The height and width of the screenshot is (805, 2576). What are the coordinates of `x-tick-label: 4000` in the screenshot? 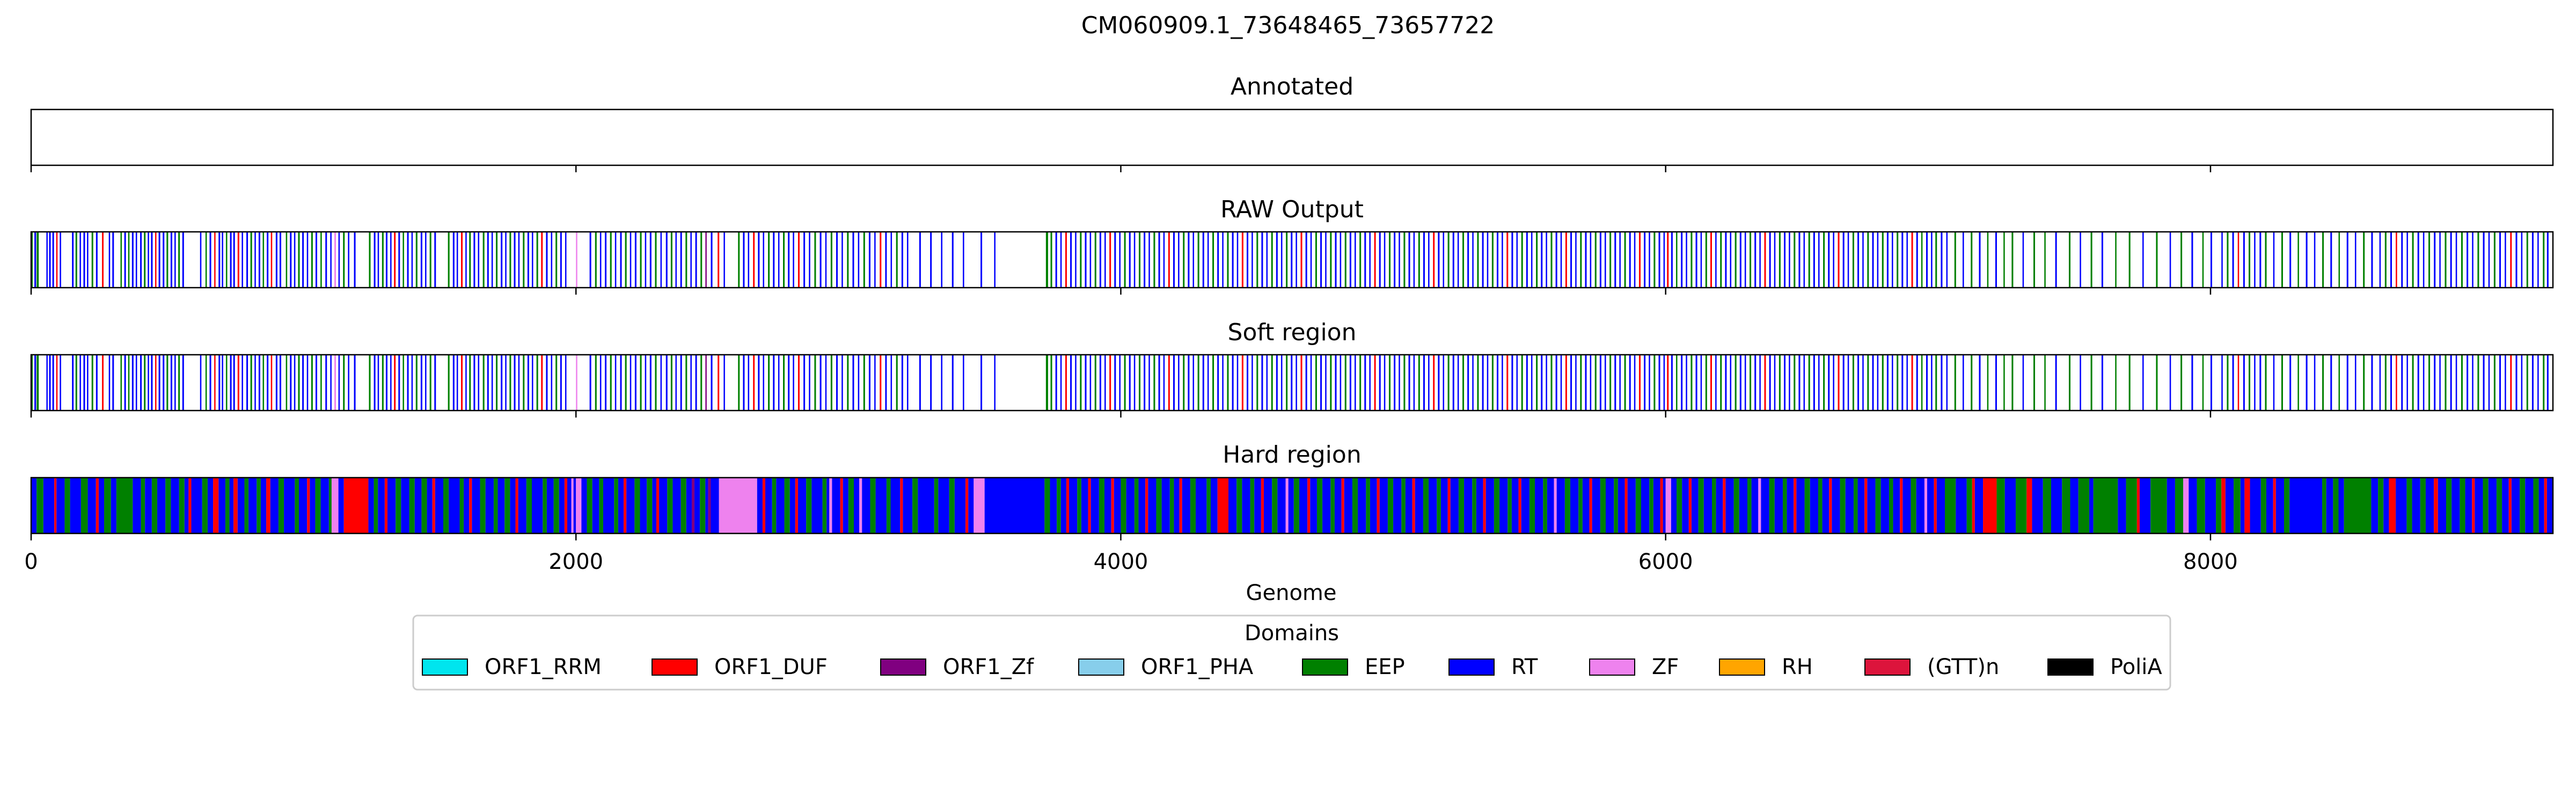 It's located at (1121, 562).